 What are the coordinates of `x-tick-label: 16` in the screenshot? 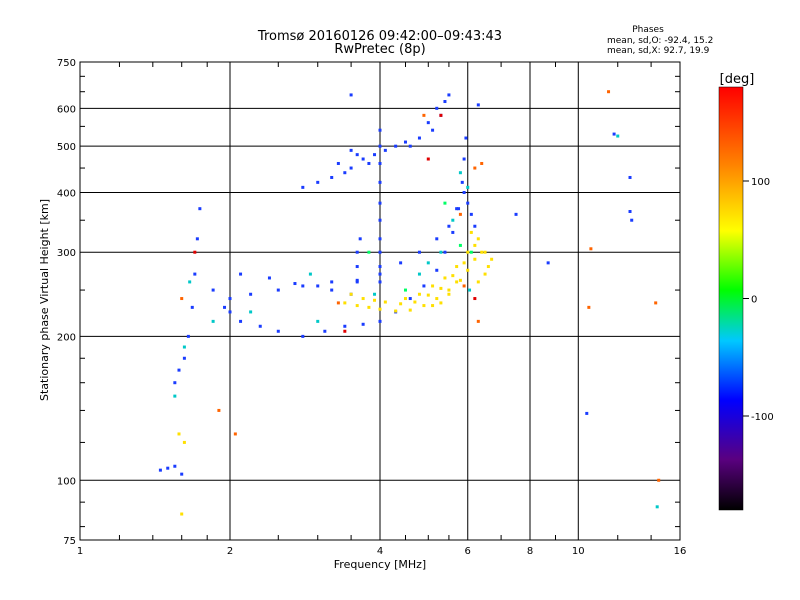 It's located at (680, 551).